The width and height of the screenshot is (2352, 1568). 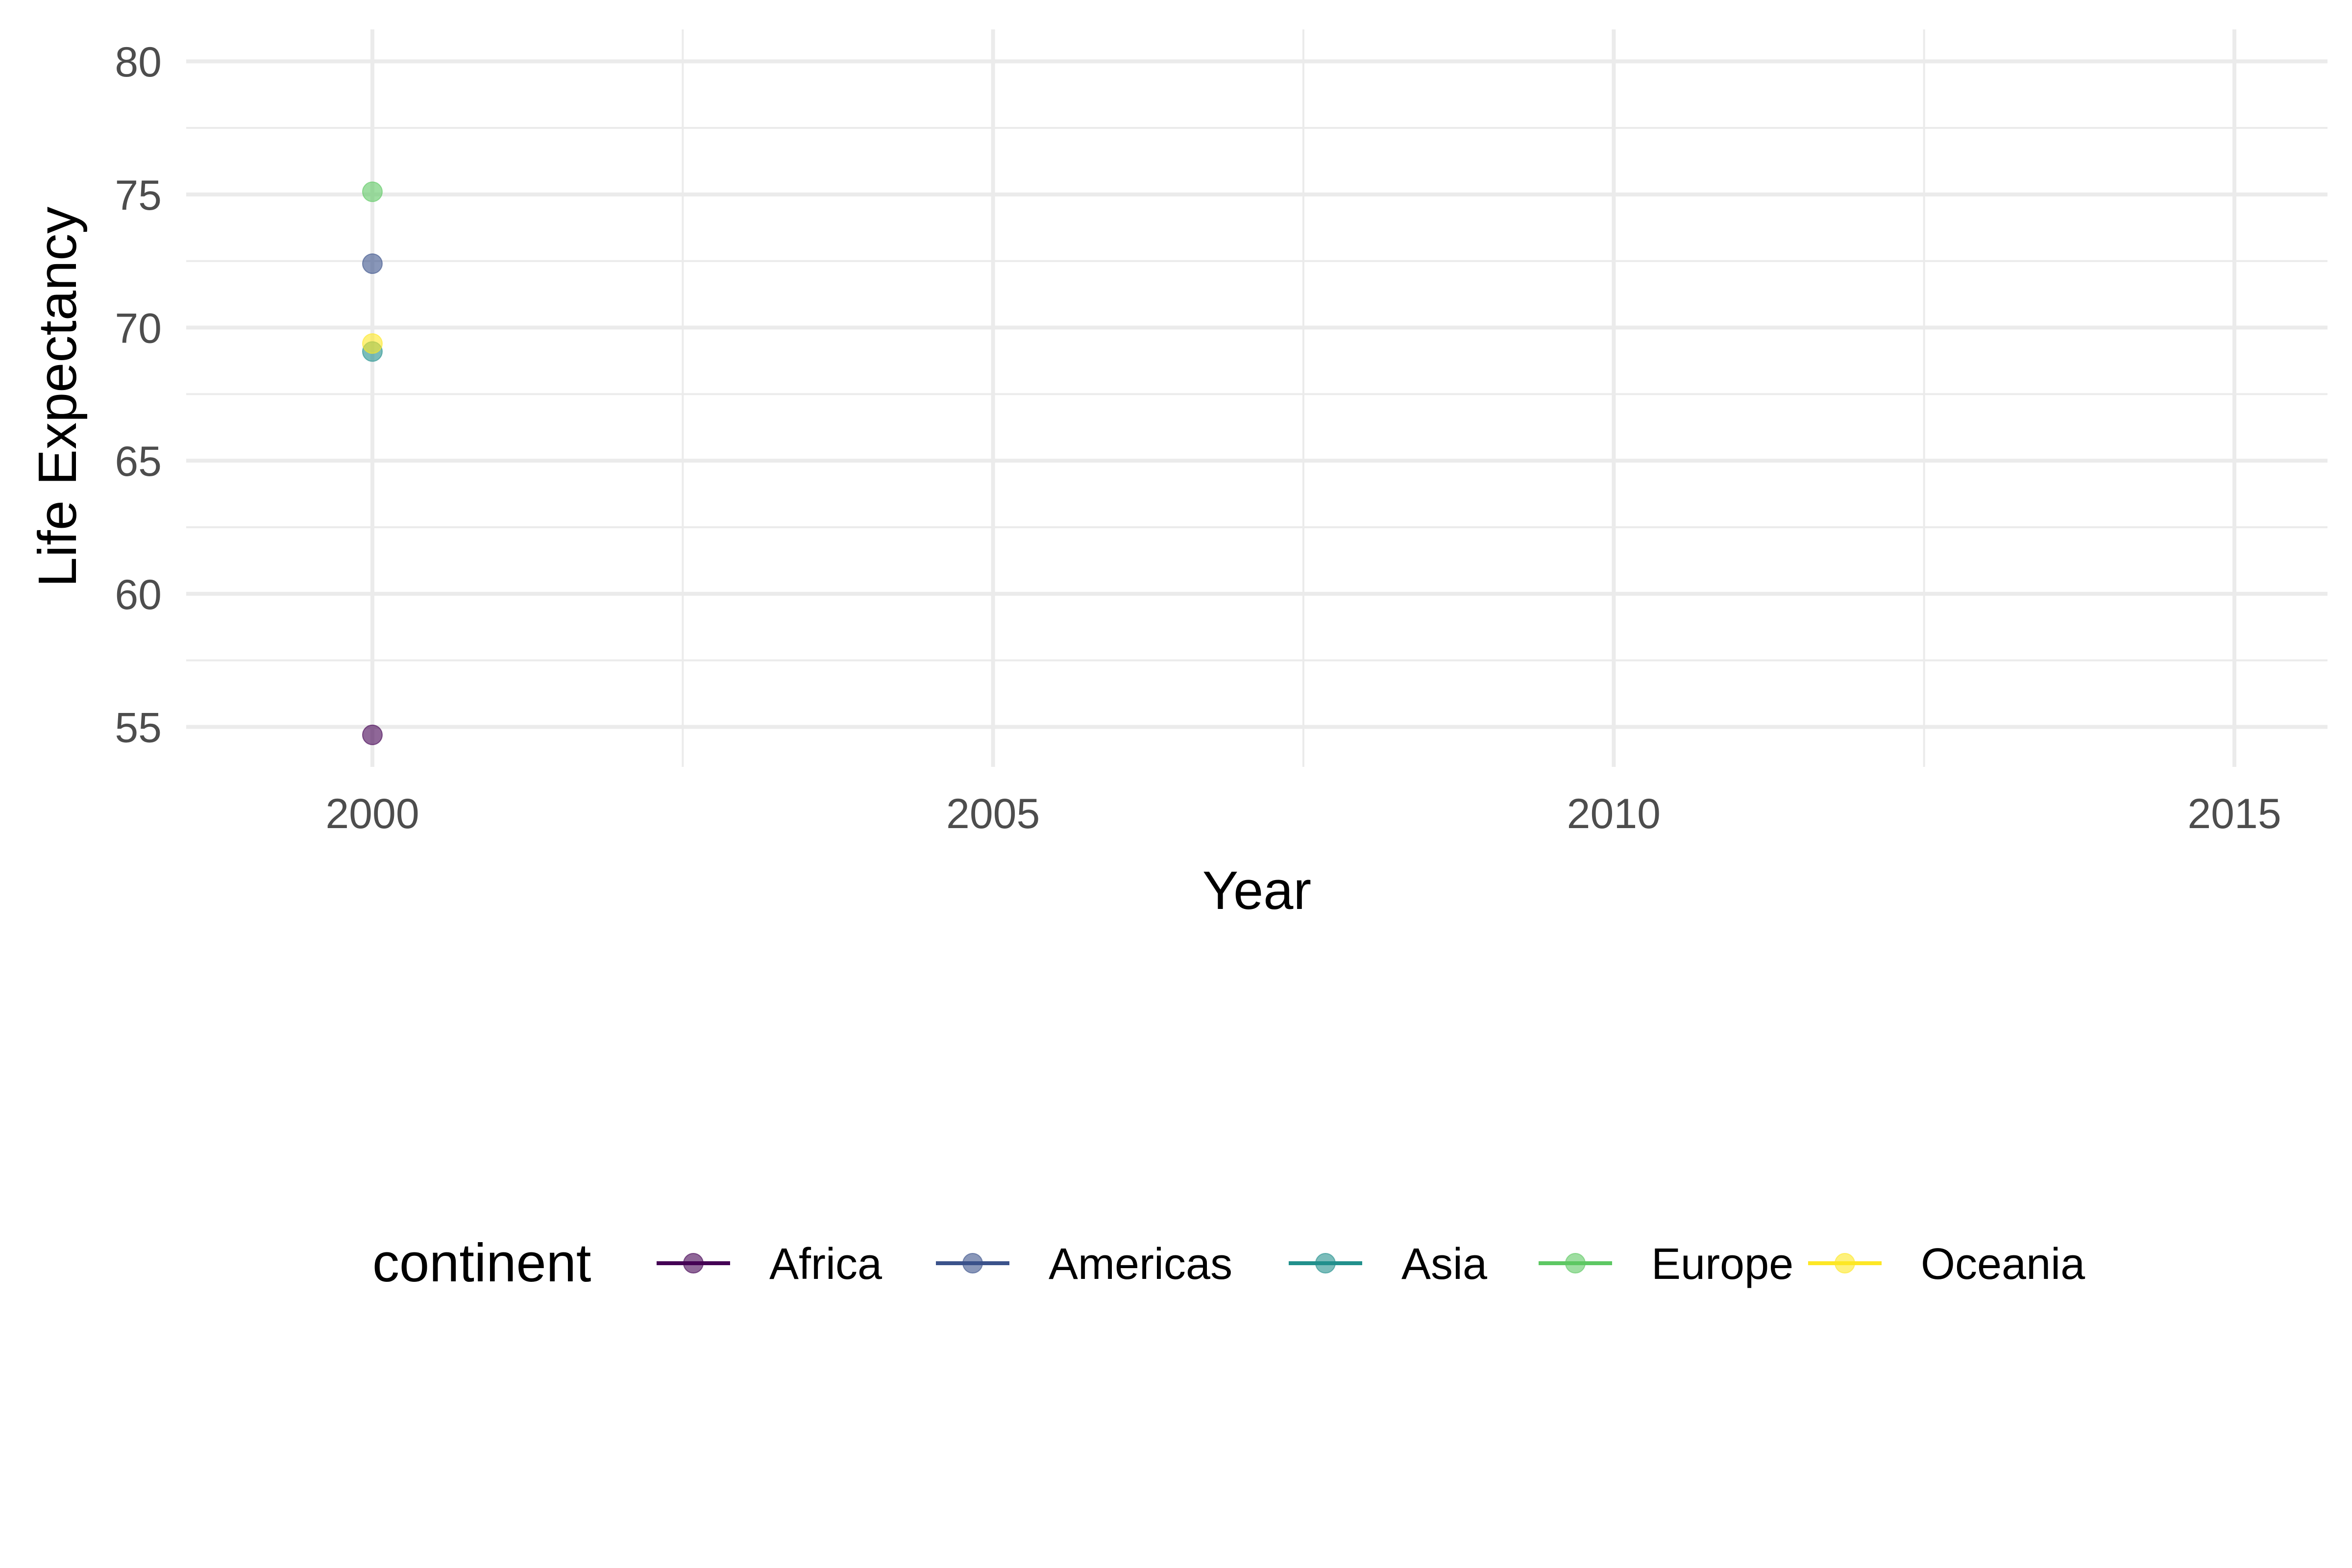 I want to click on x-tick-label: 2010, so click(x=1614, y=813).